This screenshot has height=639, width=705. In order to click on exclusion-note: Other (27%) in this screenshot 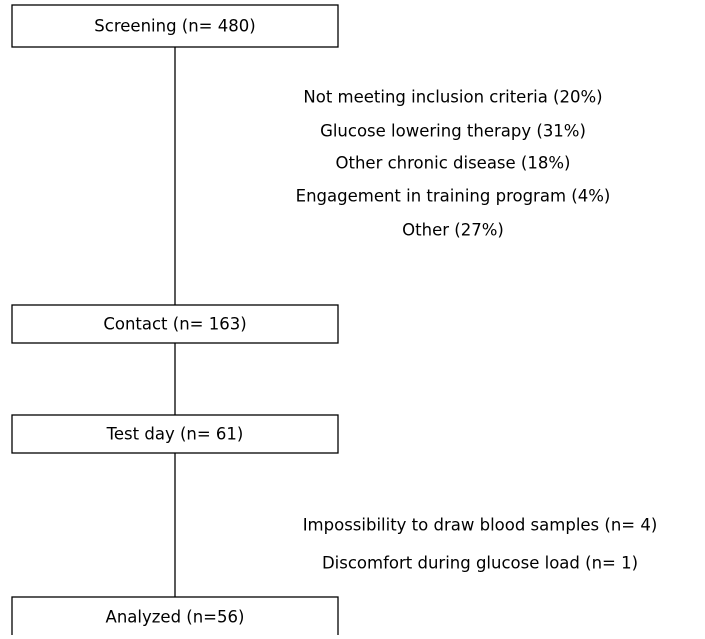, I will do `click(453, 230)`.